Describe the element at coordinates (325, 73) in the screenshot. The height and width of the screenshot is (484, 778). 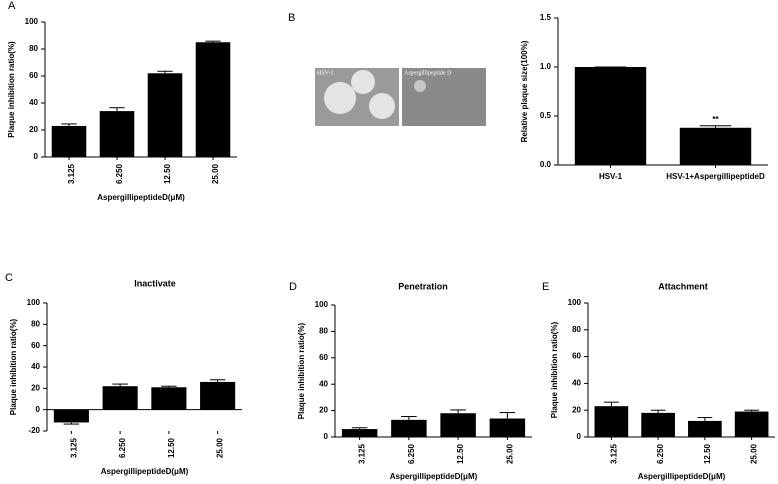
I see `image-label: HSV-1` at that location.